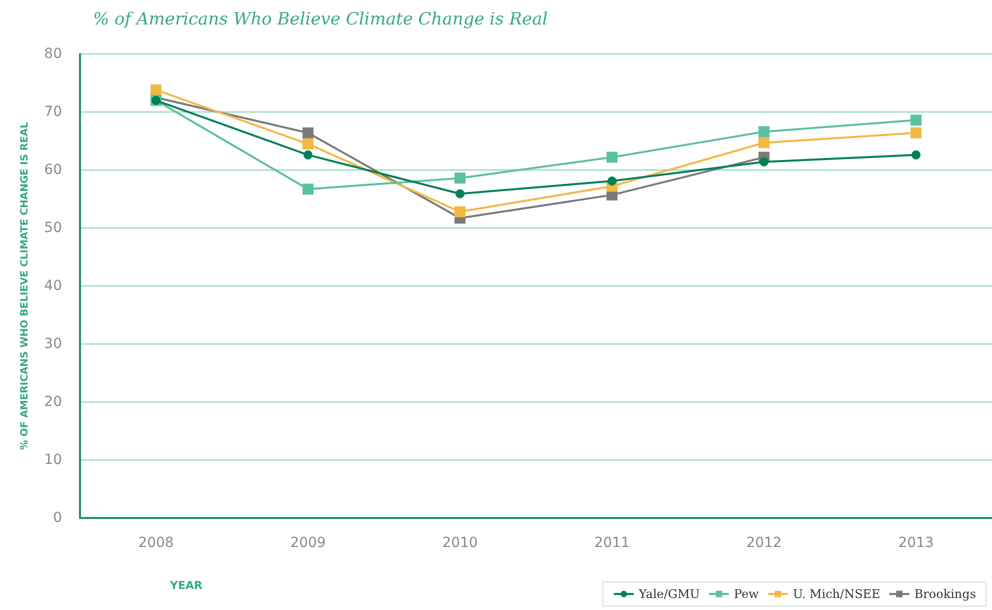  What do you see at coordinates (53, 228) in the screenshot?
I see `y-tick-label: 50` at bounding box center [53, 228].